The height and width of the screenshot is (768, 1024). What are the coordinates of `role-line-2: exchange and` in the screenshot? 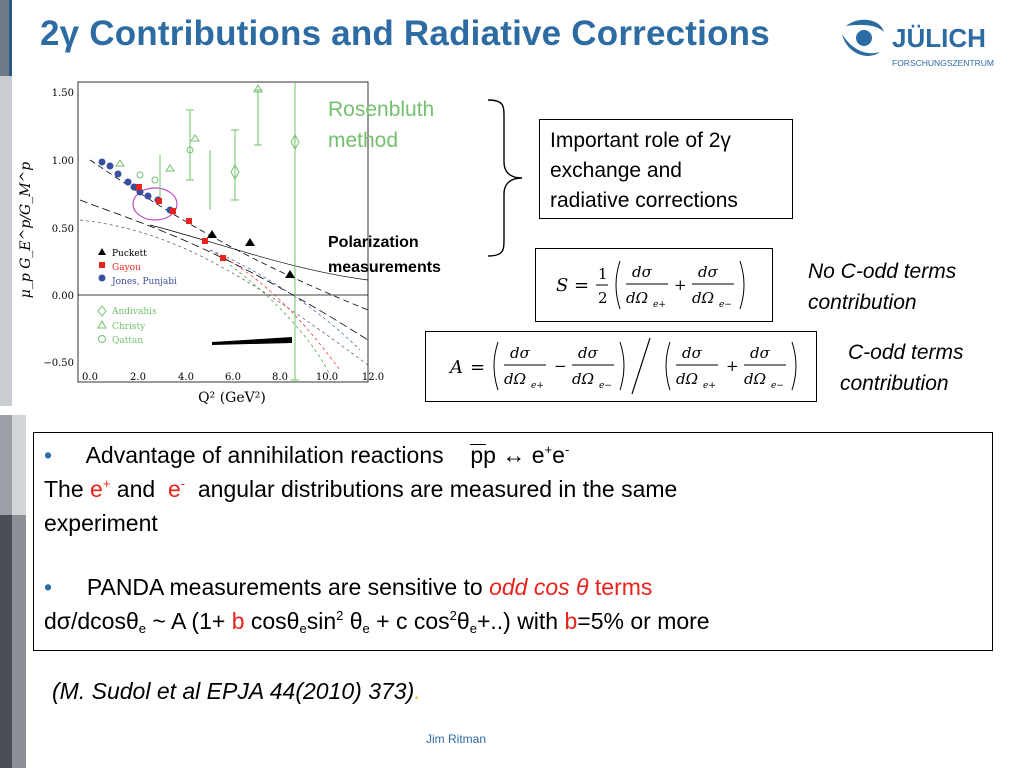 It's located at (616, 170).